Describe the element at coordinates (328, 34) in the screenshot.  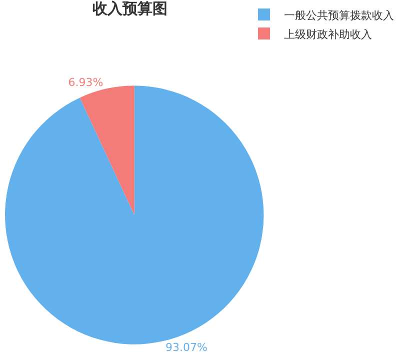
I see `legend-label: 上级财政补助收入` at that location.